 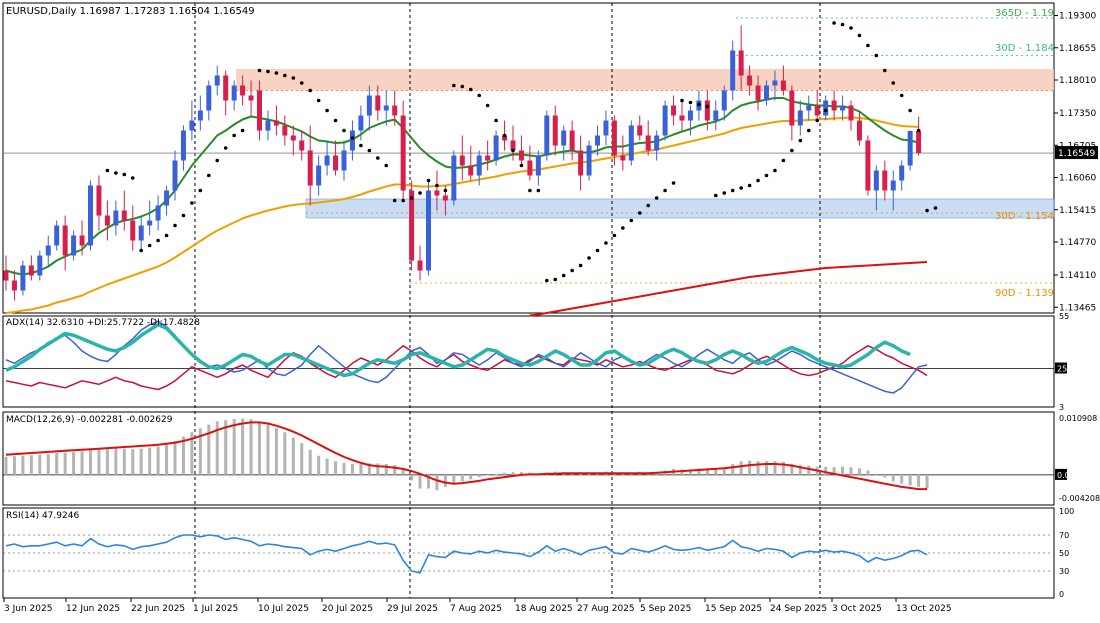 I want to click on price-tick-label: 1.14110, so click(x=1077, y=276).